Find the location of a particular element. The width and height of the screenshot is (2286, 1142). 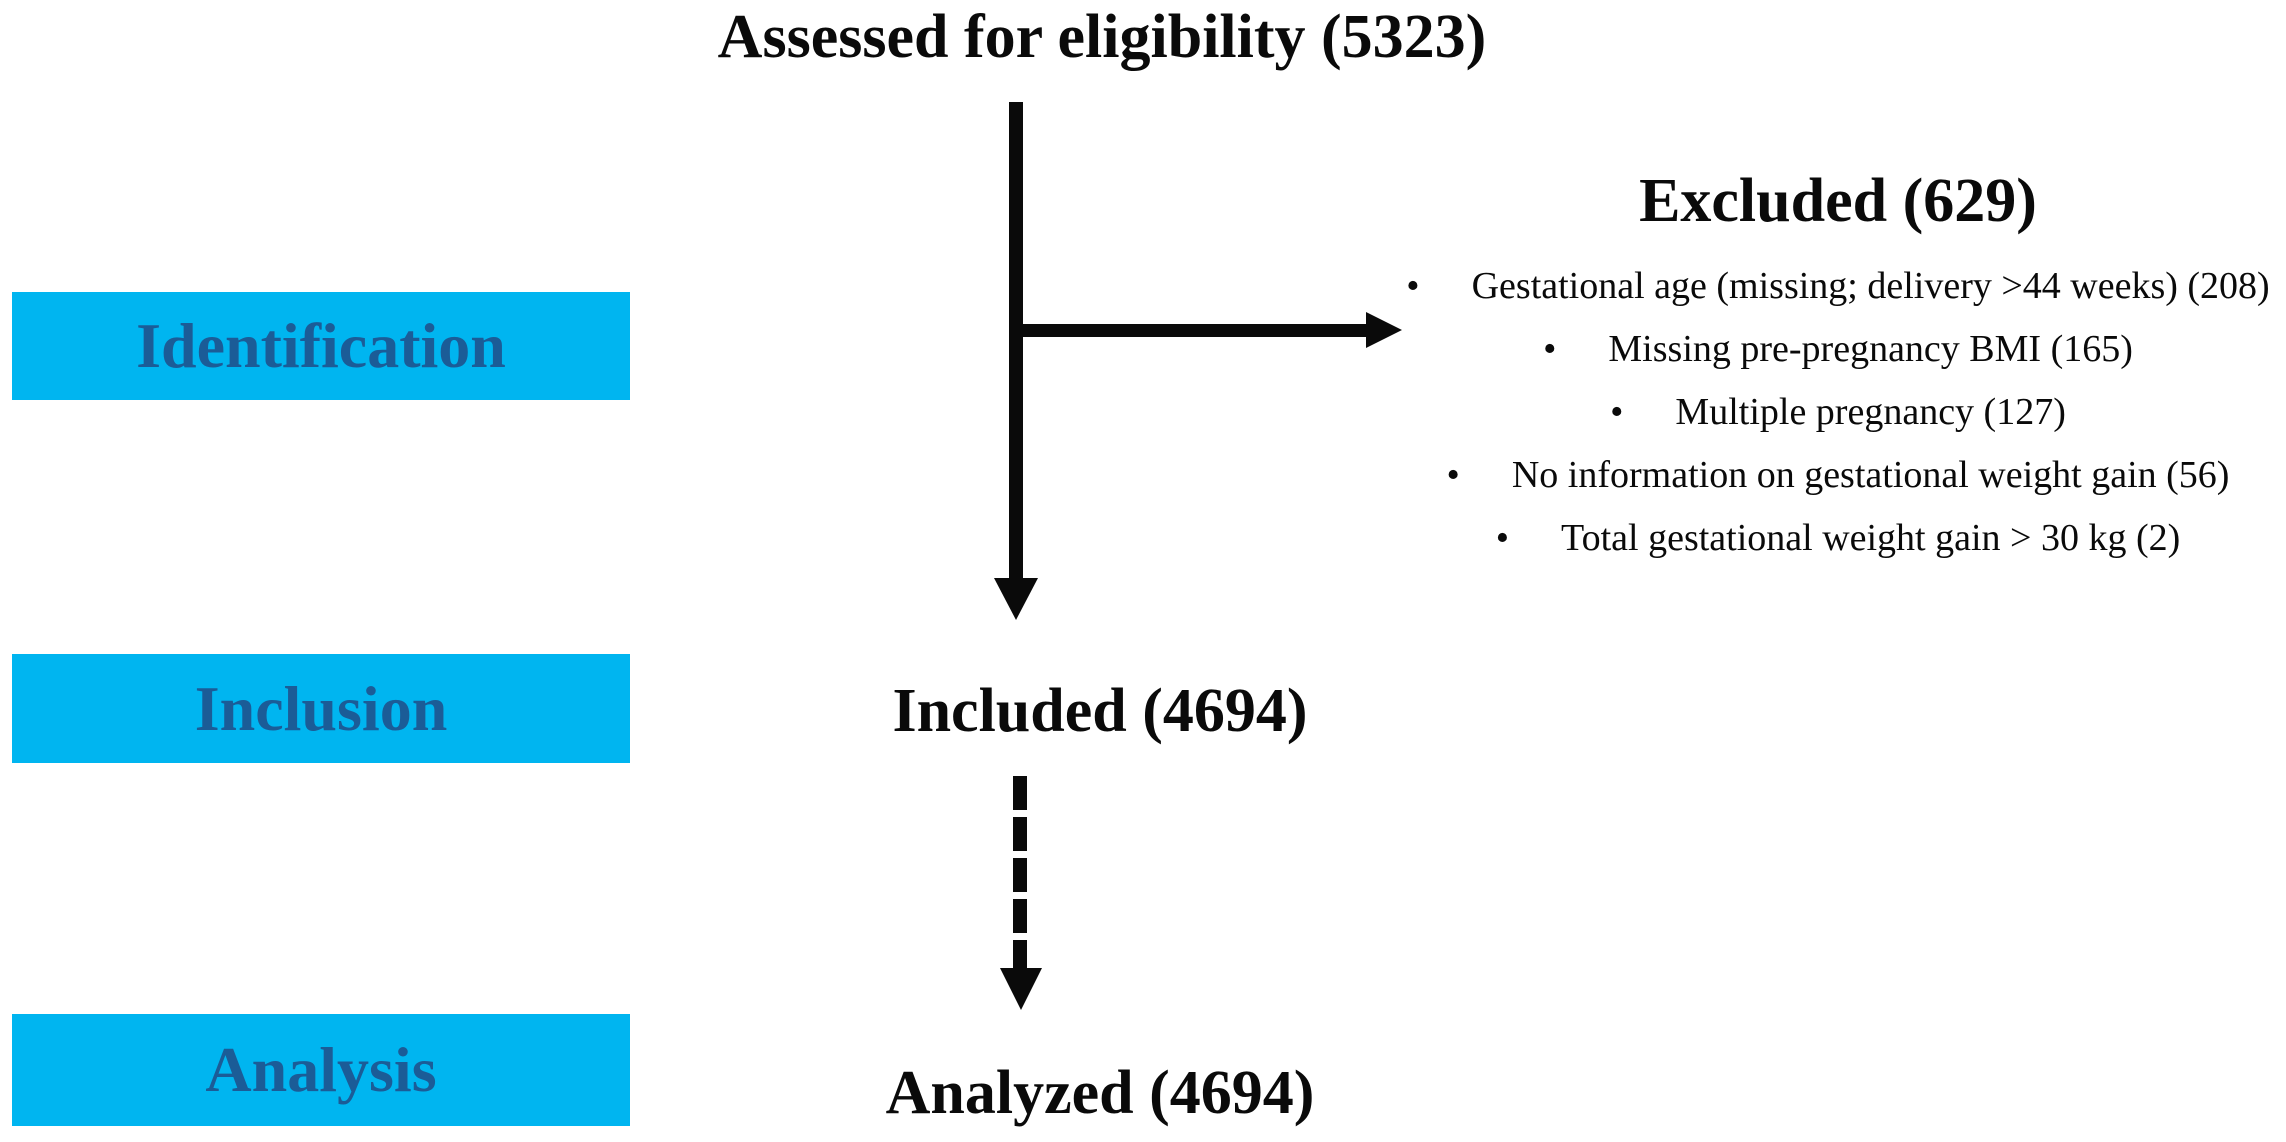

assessed-for-eligibility-heading: Assessed for eligibility (5323) is located at coordinates (1102, 37).